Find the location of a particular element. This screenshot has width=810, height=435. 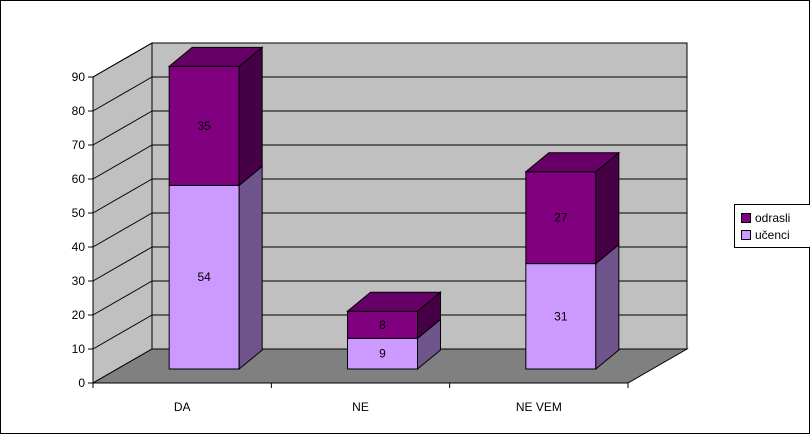

data-label: 27 is located at coordinates (561, 218).